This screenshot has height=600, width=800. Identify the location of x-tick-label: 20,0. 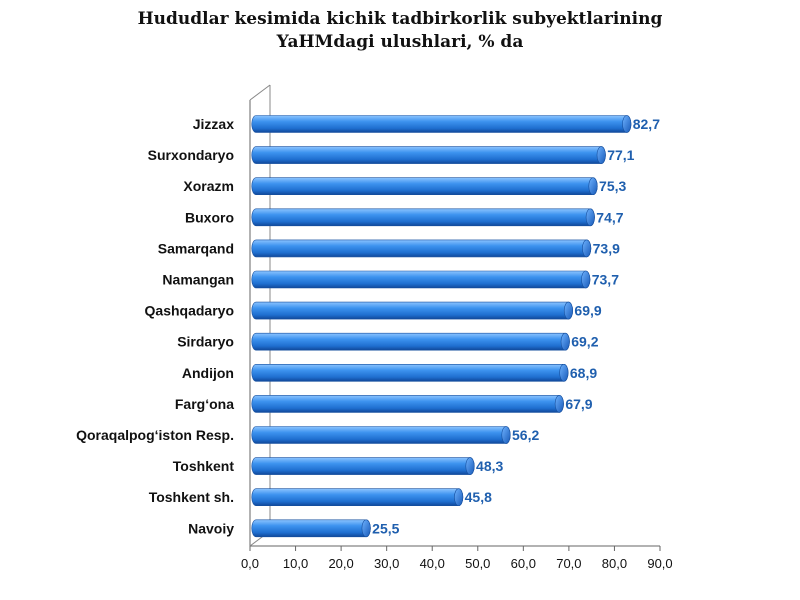
(340, 563).